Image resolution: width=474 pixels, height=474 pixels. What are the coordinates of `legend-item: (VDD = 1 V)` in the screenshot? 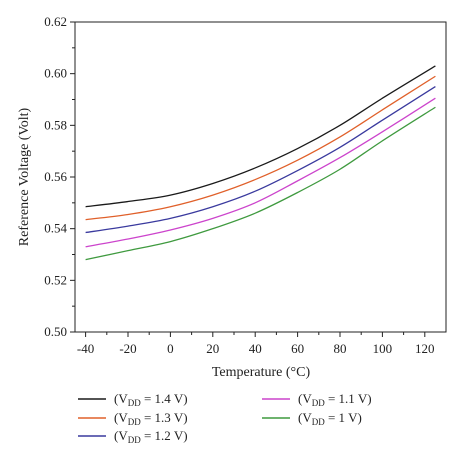 It's located at (312, 418).